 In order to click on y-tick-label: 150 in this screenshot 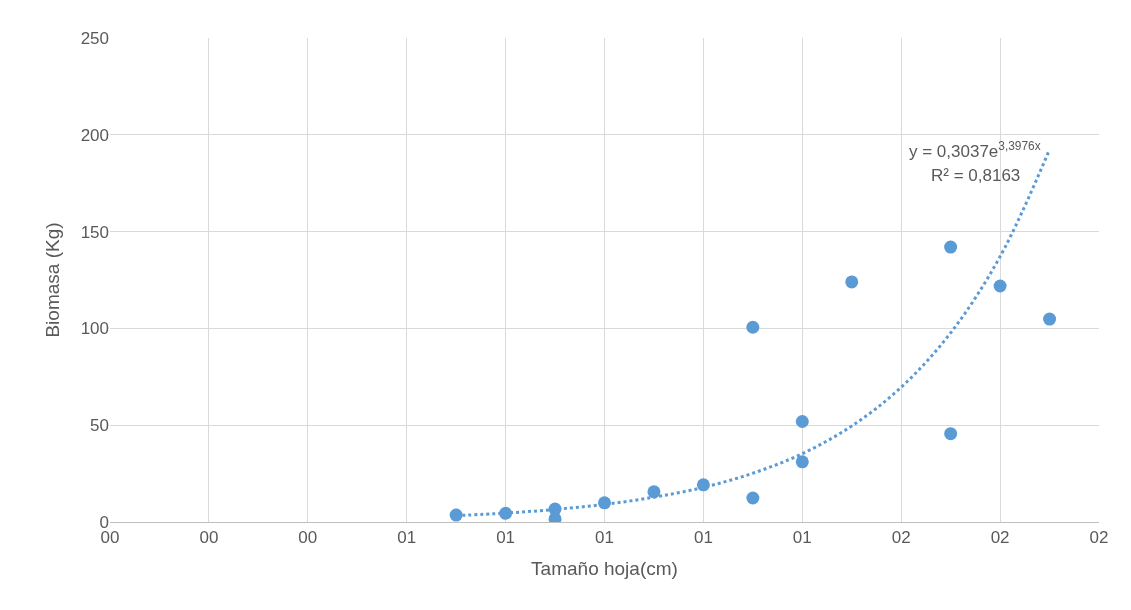, I will do `click(94, 232)`.